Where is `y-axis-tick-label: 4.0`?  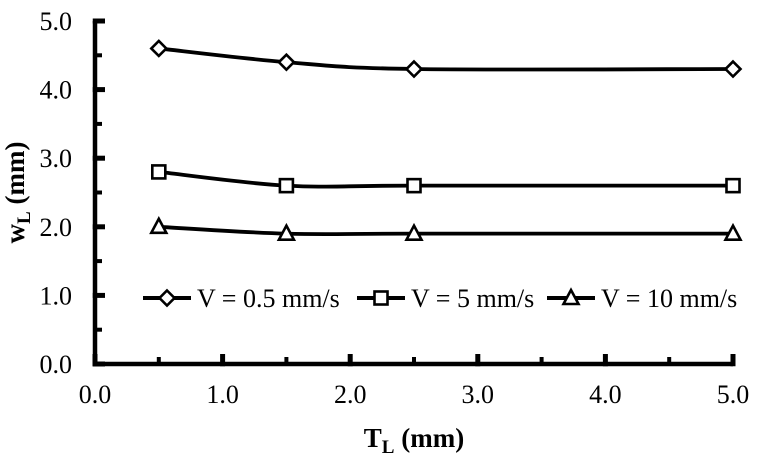 y-axis-tick-label: 4.0 is located at coordinates (56, 90).